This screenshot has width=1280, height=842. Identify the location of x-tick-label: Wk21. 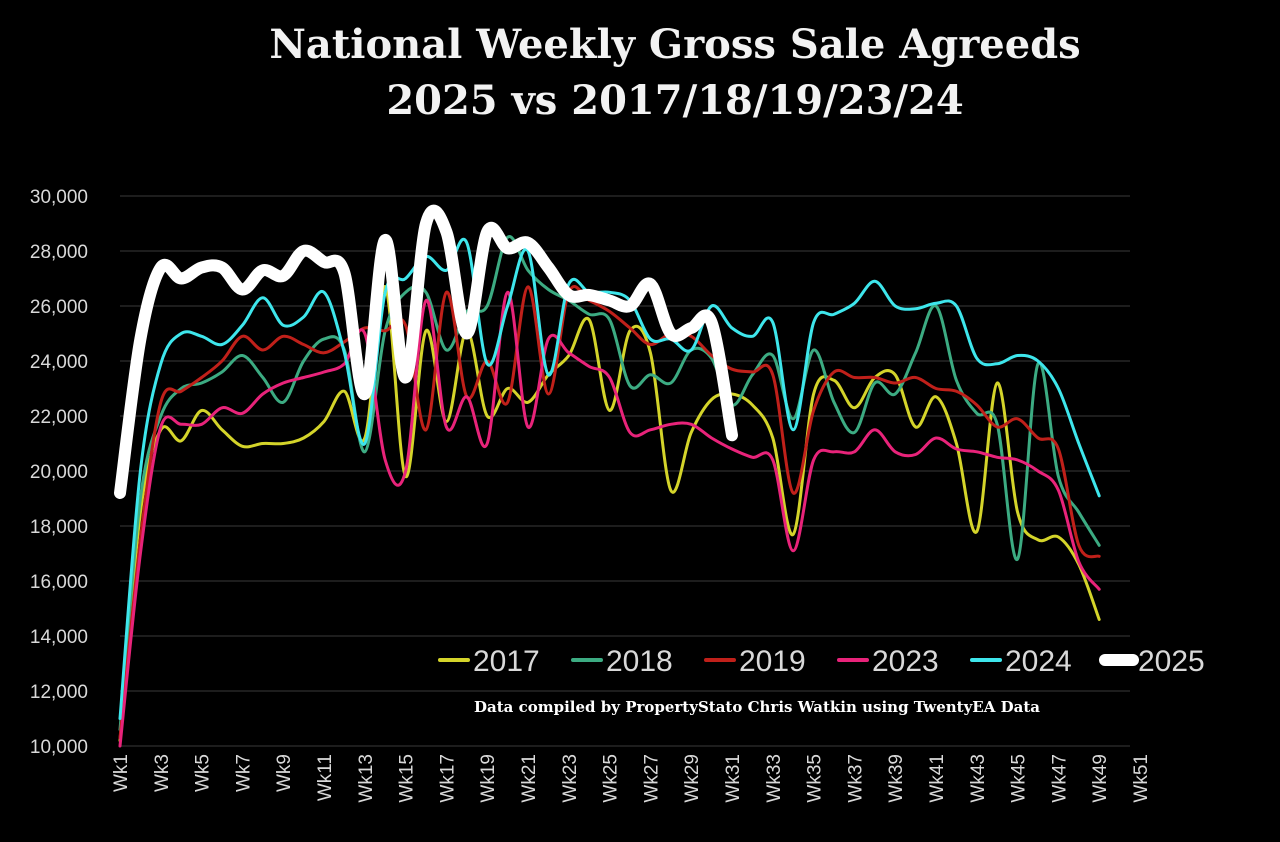
(529, 778).